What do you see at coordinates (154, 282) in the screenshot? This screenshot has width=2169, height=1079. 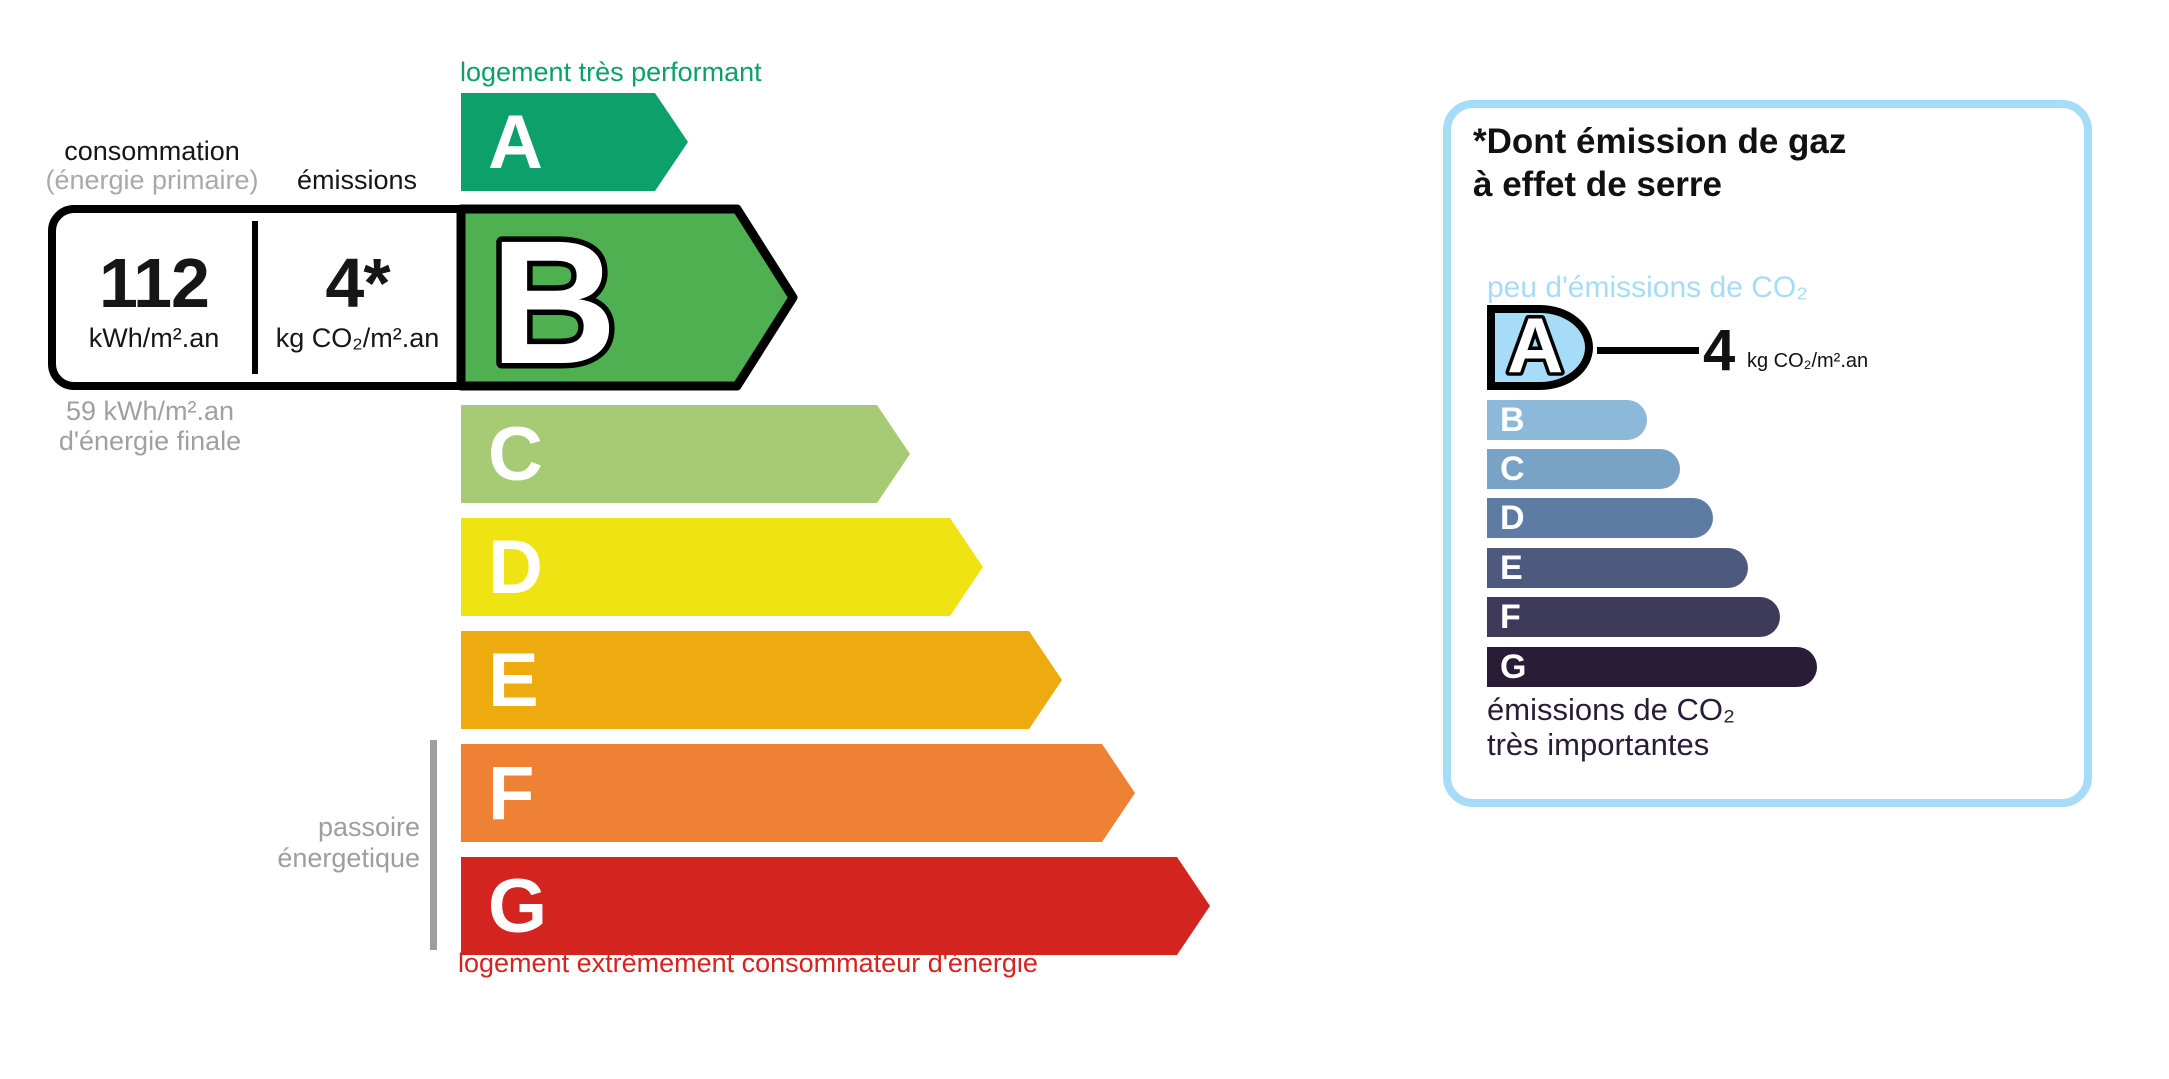 I see `consumption-value: 112` at bounding box center [154, 282].